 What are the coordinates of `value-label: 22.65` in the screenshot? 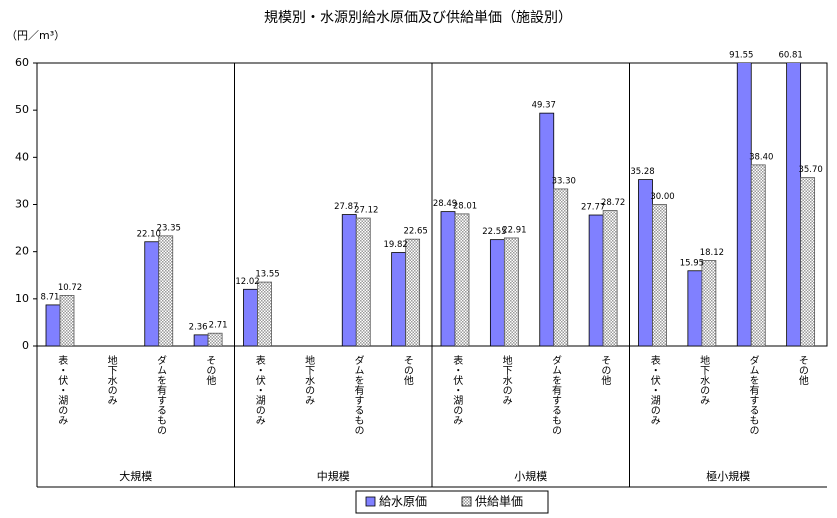 It's located at (415, 232).